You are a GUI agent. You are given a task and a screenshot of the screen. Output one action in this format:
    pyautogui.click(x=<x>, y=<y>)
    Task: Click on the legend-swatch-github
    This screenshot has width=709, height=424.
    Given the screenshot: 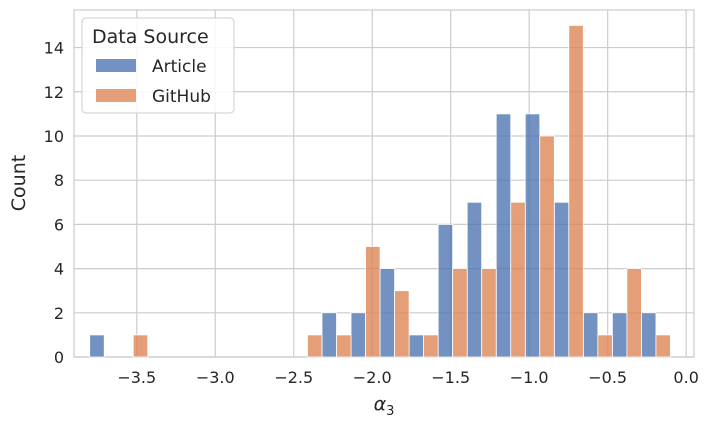 What is the action you would take?
    pyautogui.click(x=116, y=95)
    